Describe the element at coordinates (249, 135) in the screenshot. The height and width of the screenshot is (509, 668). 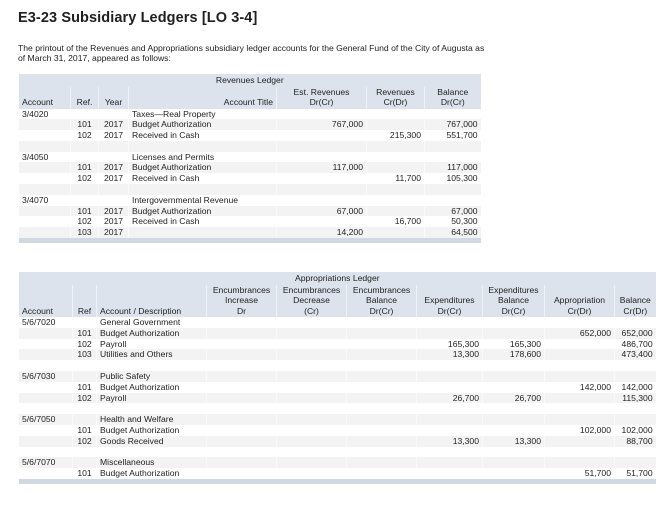
I see `table-row: 102 2017 Received in Cash 215,300 551,700` at that location.